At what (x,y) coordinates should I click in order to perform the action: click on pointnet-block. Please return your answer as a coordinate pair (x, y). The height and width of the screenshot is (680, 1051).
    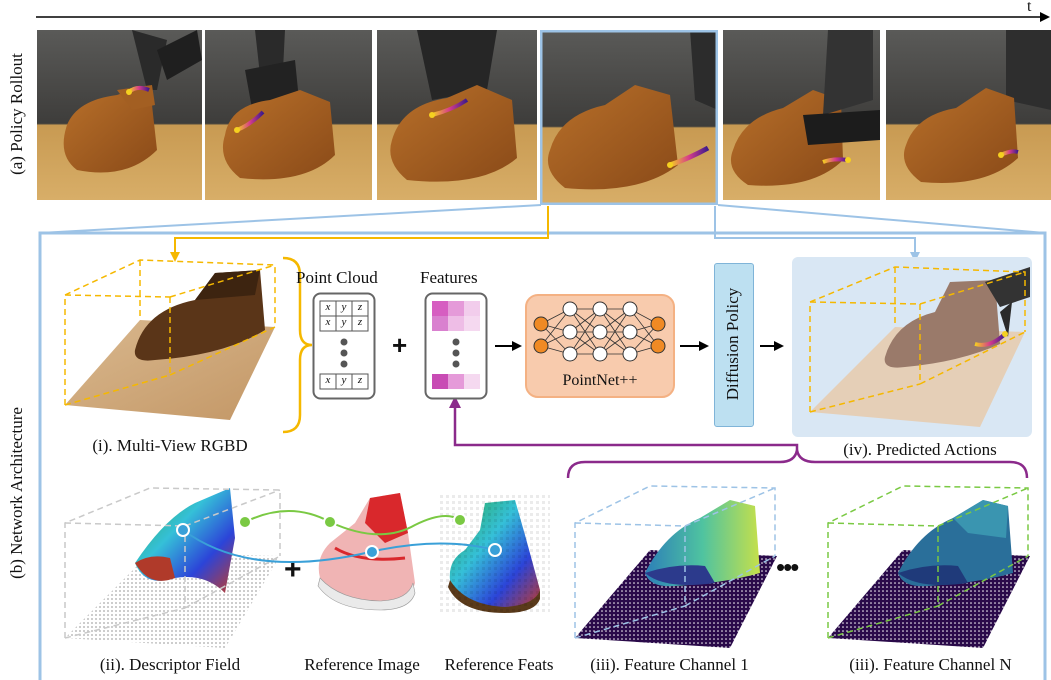
    Looking at the image, I should click on (600, 346).